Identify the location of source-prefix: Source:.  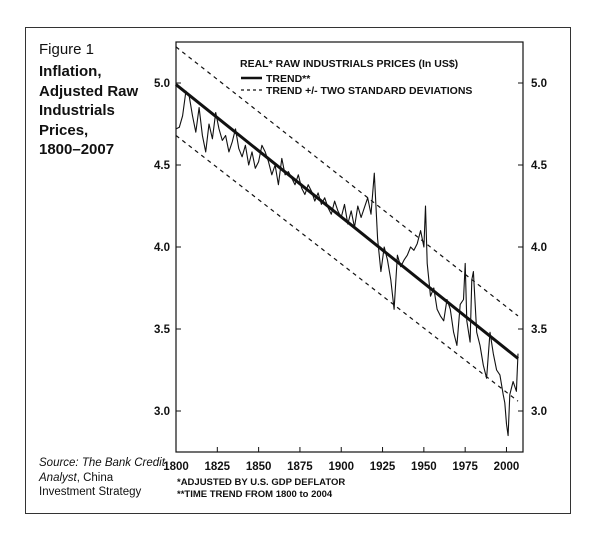
(60, 463).